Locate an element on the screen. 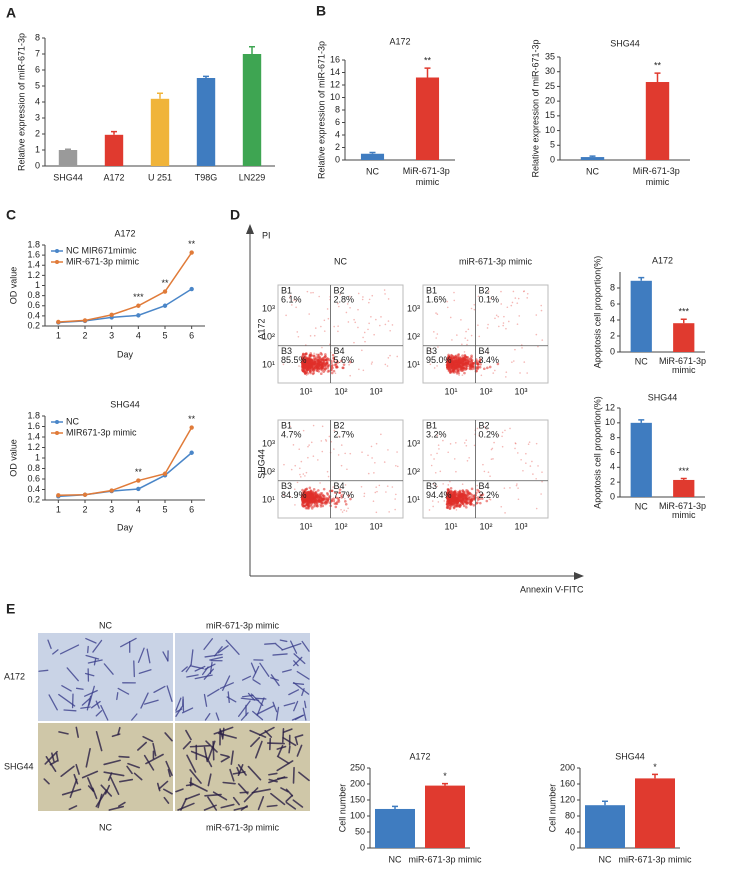 Image resolution: width=755 pixels, height=869 pixels. x-tick-label: miR-671-3p mimic is located at coordinates (445, 859).